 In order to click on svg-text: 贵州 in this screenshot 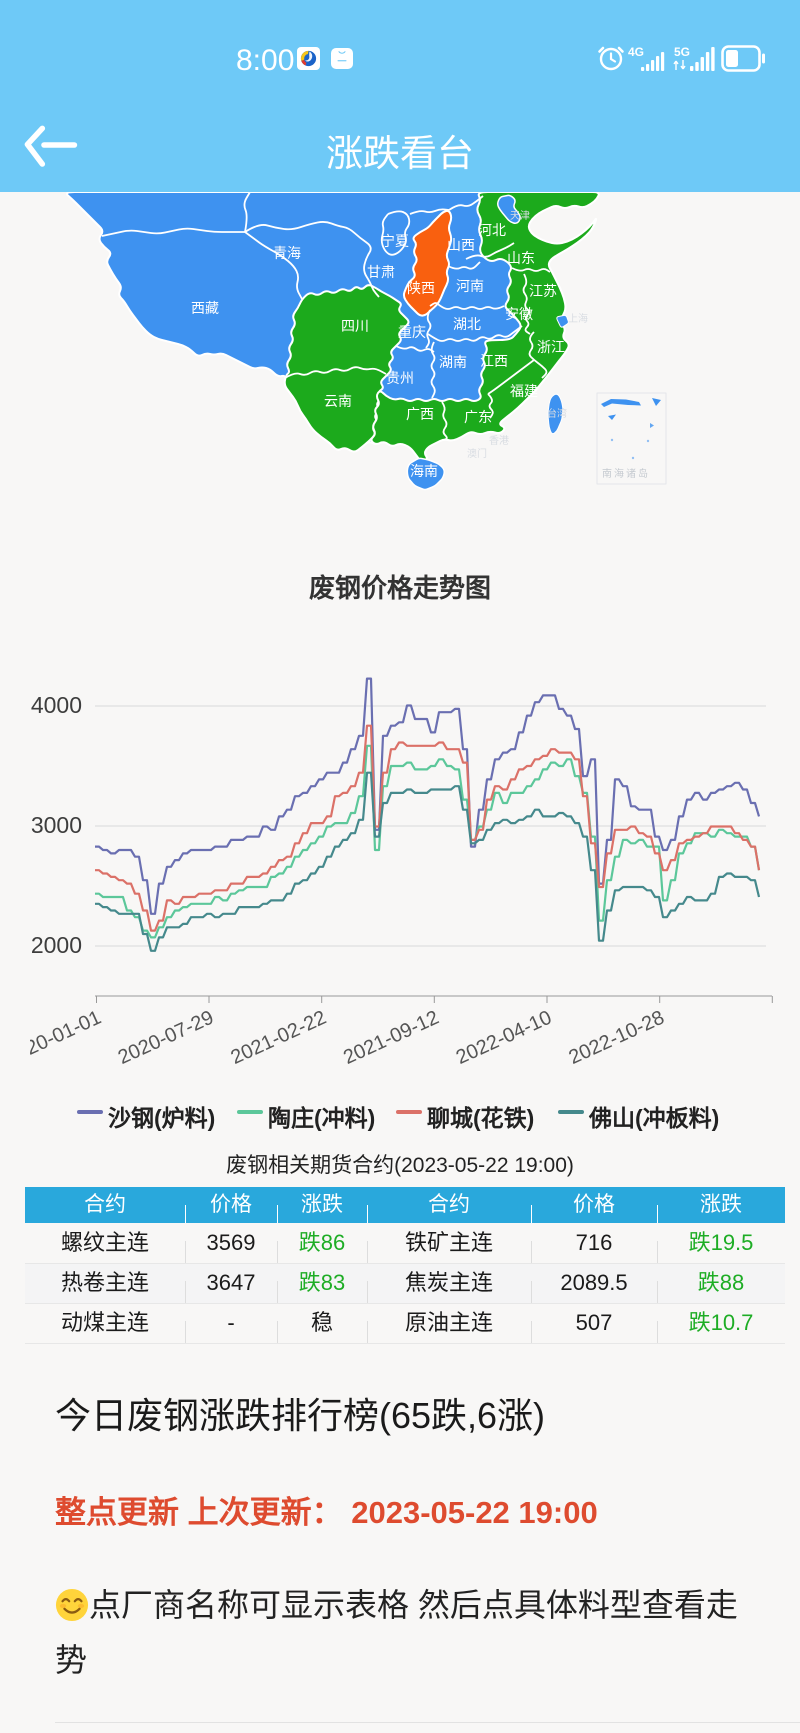, I will do `click(400, 378)`.